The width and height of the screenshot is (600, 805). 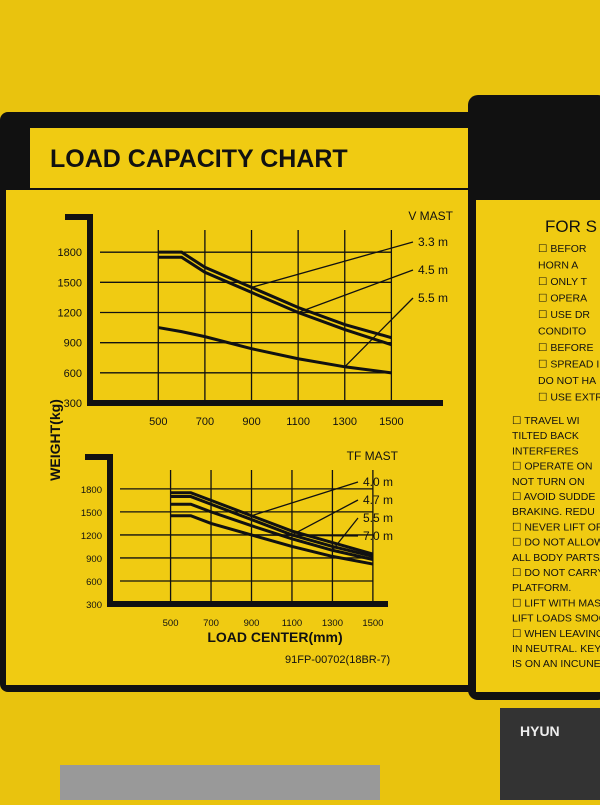 What do you see at coordinates (378, 536) in the screenshot?
I see `legend-label: 7.0 m` at bounding box center [378, 536].